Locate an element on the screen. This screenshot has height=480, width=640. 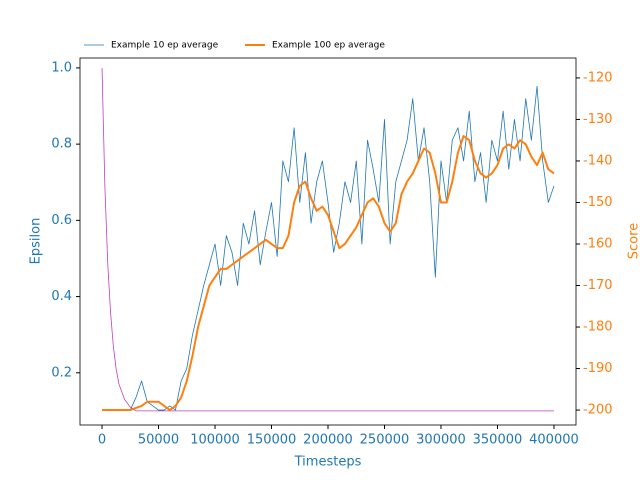
y2-tick-label: -200 is located at coordinates (598, 410).